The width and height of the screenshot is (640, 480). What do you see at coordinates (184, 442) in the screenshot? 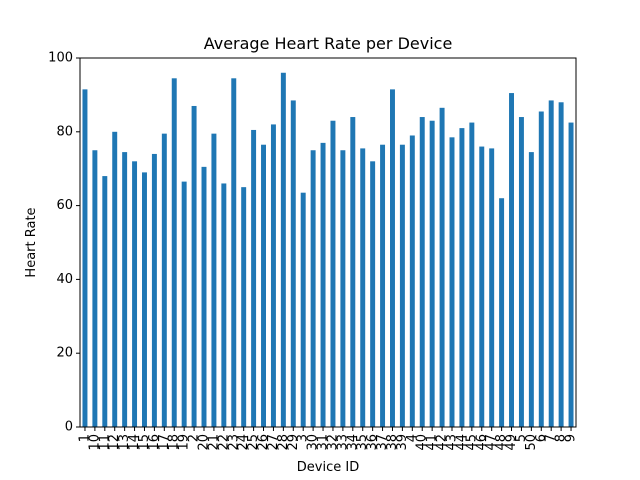
I see `x-tick-label-19: 19` at bounding box center [184, 442].